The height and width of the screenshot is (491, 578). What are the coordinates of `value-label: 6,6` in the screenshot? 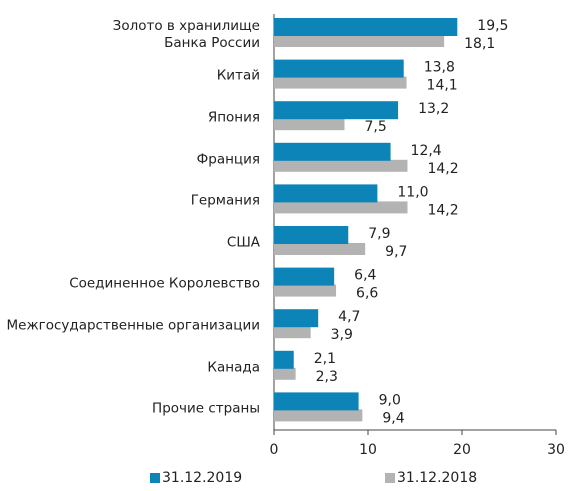 It's located at (367, 294).